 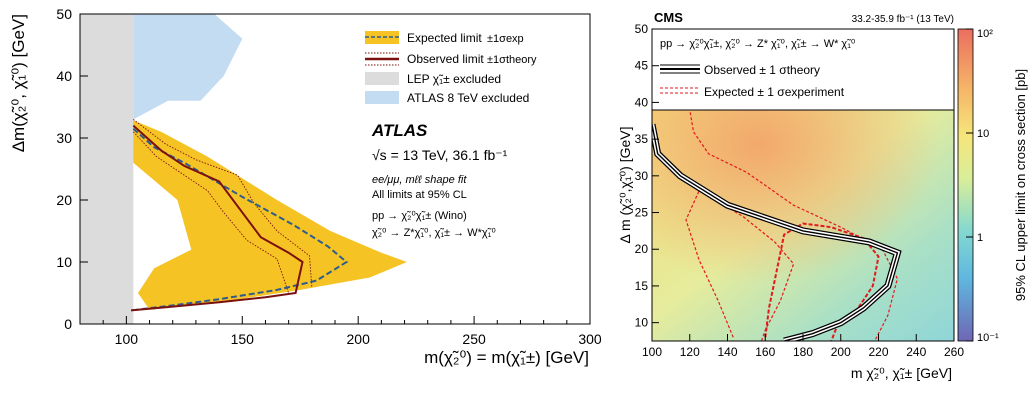 What do you see at coordinates (982, 186) in the screenshot?
I see `cms-colorbar-ticks: 10⁻¹ 1 10 10²` at bounding box center [982, 186].